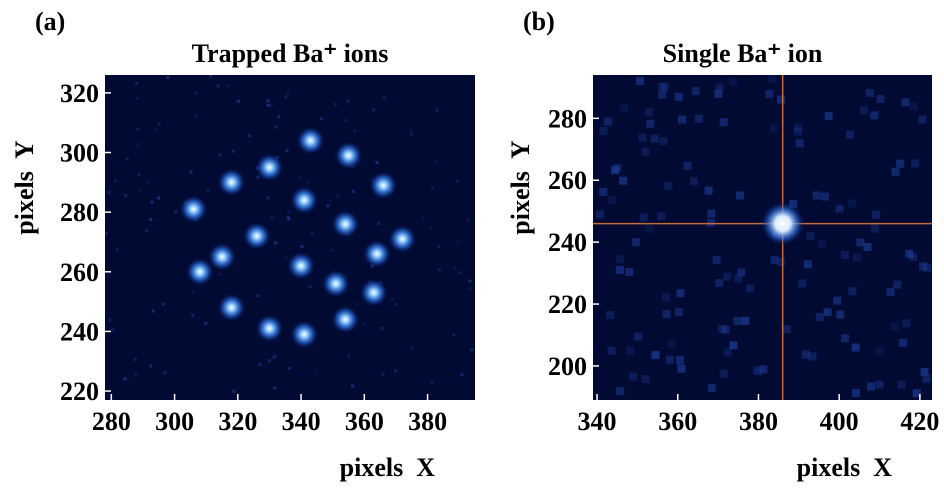 This screenshot has width=944, height=492. I want to click on x-tick-label: 420, so click(919, 421).